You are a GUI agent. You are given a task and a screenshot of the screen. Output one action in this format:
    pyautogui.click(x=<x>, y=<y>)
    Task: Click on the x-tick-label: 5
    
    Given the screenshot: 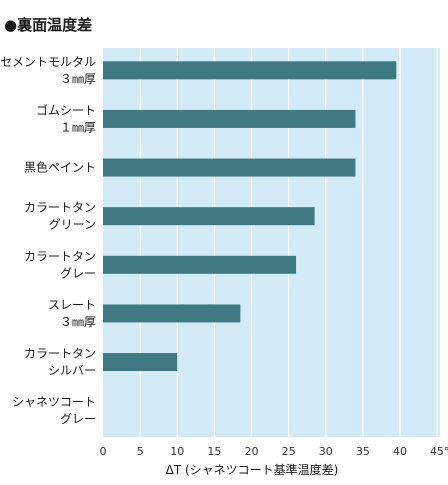 What is the action you would take?
    pyautogui.click(x=140, y=451)
    